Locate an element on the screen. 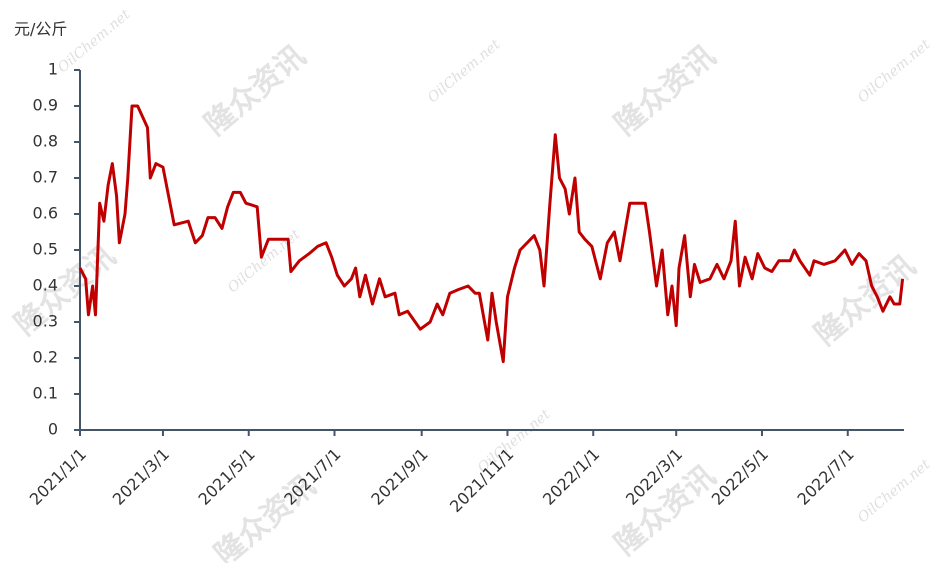 This screenshot has width=940, height=563. y-tick-label: 0.6 is located at coordinates (45, 213).